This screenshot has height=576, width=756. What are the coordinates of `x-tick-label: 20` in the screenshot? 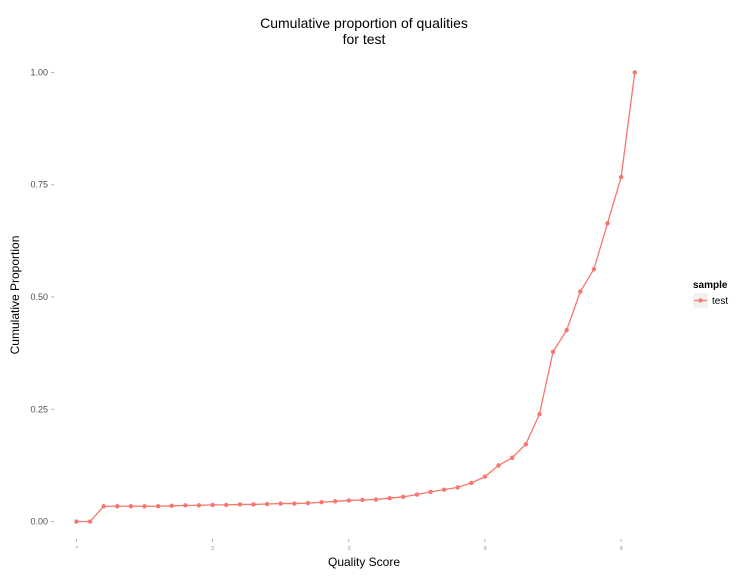 It's located at (348, 547).